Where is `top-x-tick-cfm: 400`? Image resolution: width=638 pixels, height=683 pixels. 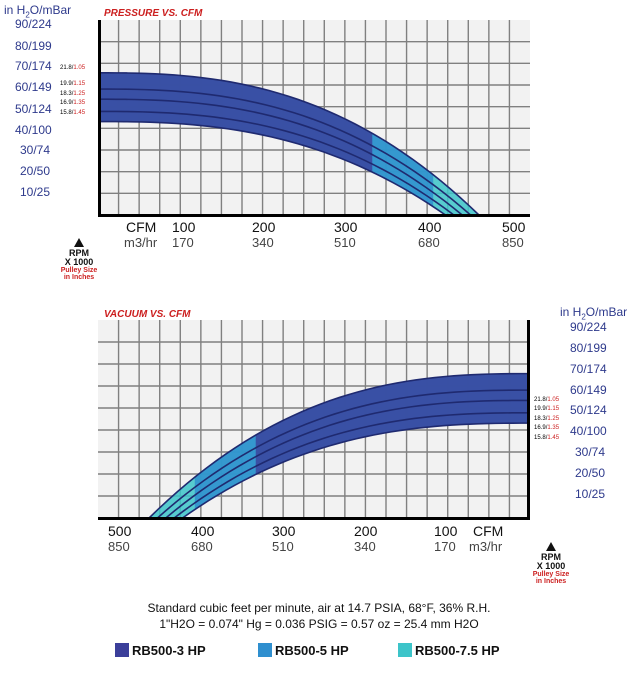 top-x-tick-cfm: 400 is located at coordinates (430, 227).